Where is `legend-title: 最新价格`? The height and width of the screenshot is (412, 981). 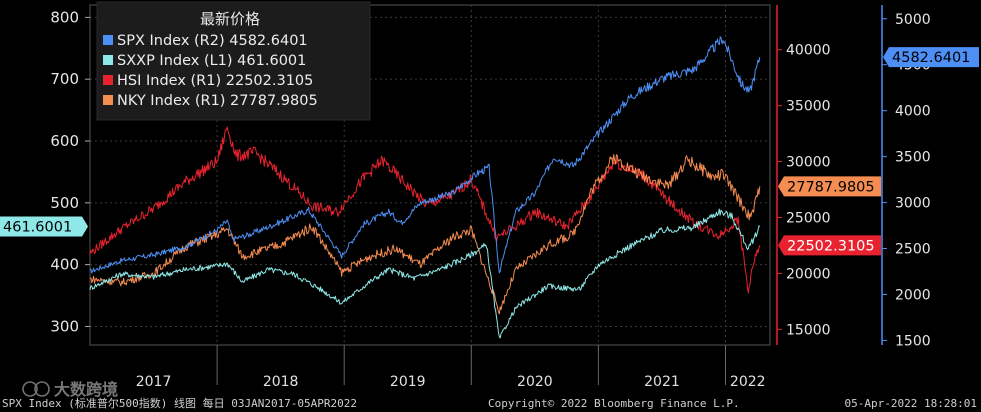 legend-title: 最新价格 is located at coordinates (230, 19).